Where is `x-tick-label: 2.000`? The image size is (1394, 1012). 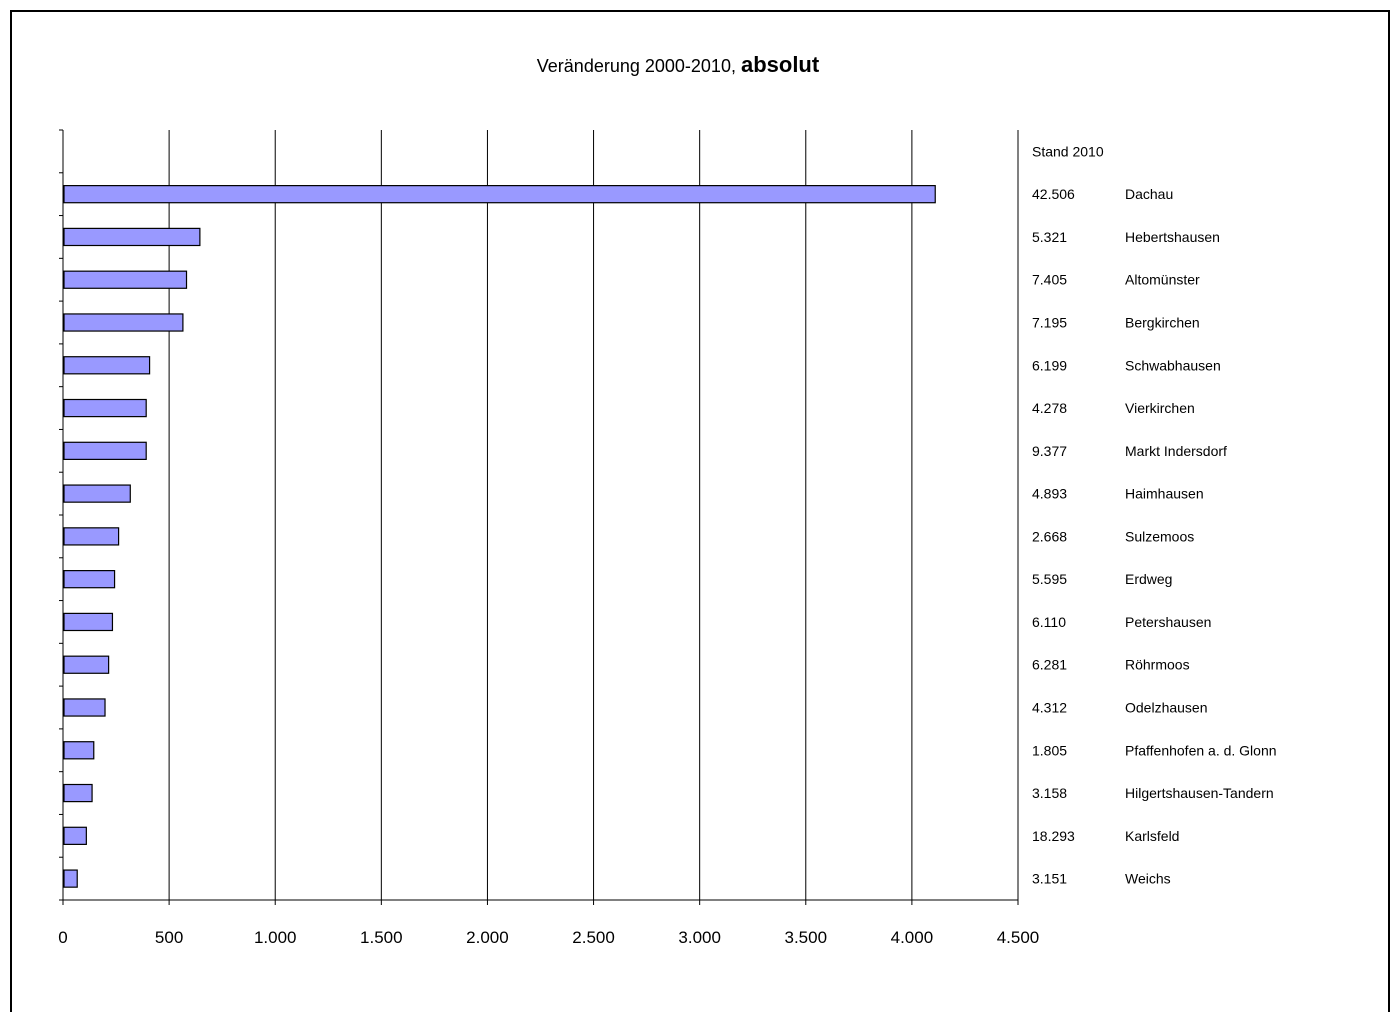
x-tick-label: 2.000 is located at coordinates (487, 937).